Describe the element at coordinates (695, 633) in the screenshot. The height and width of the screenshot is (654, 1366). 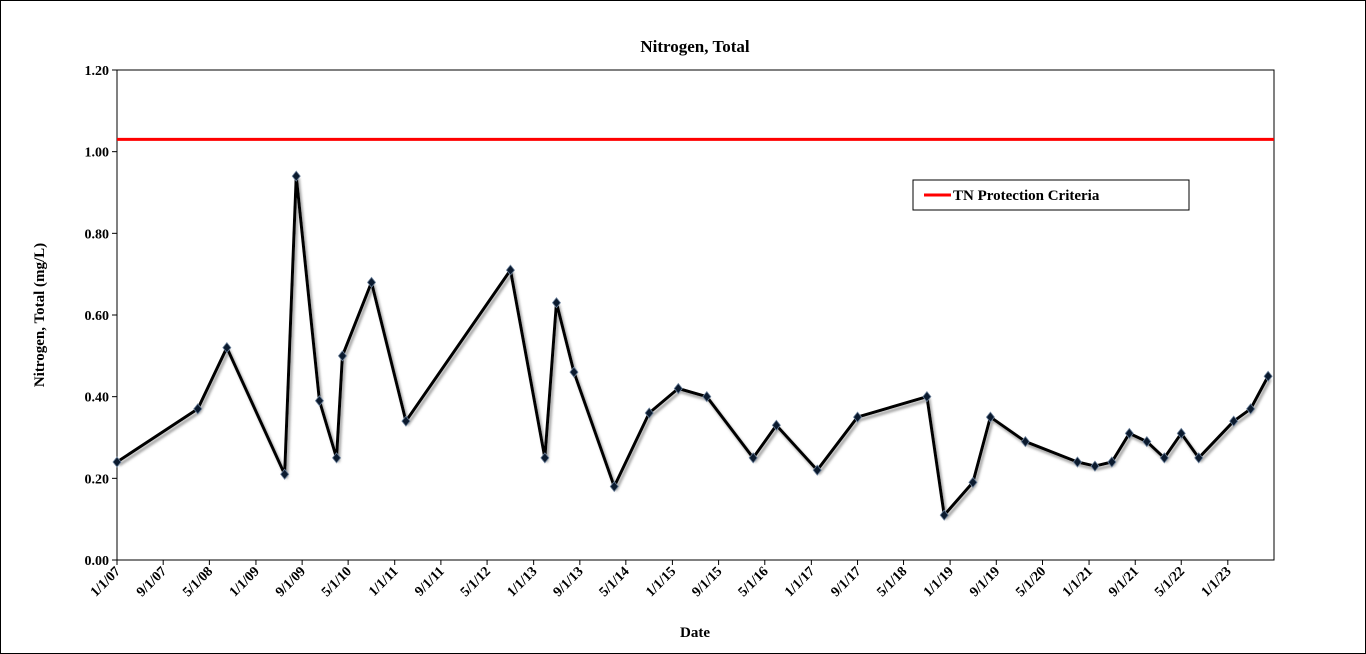
I see `x-axis-title: Date` at that location.